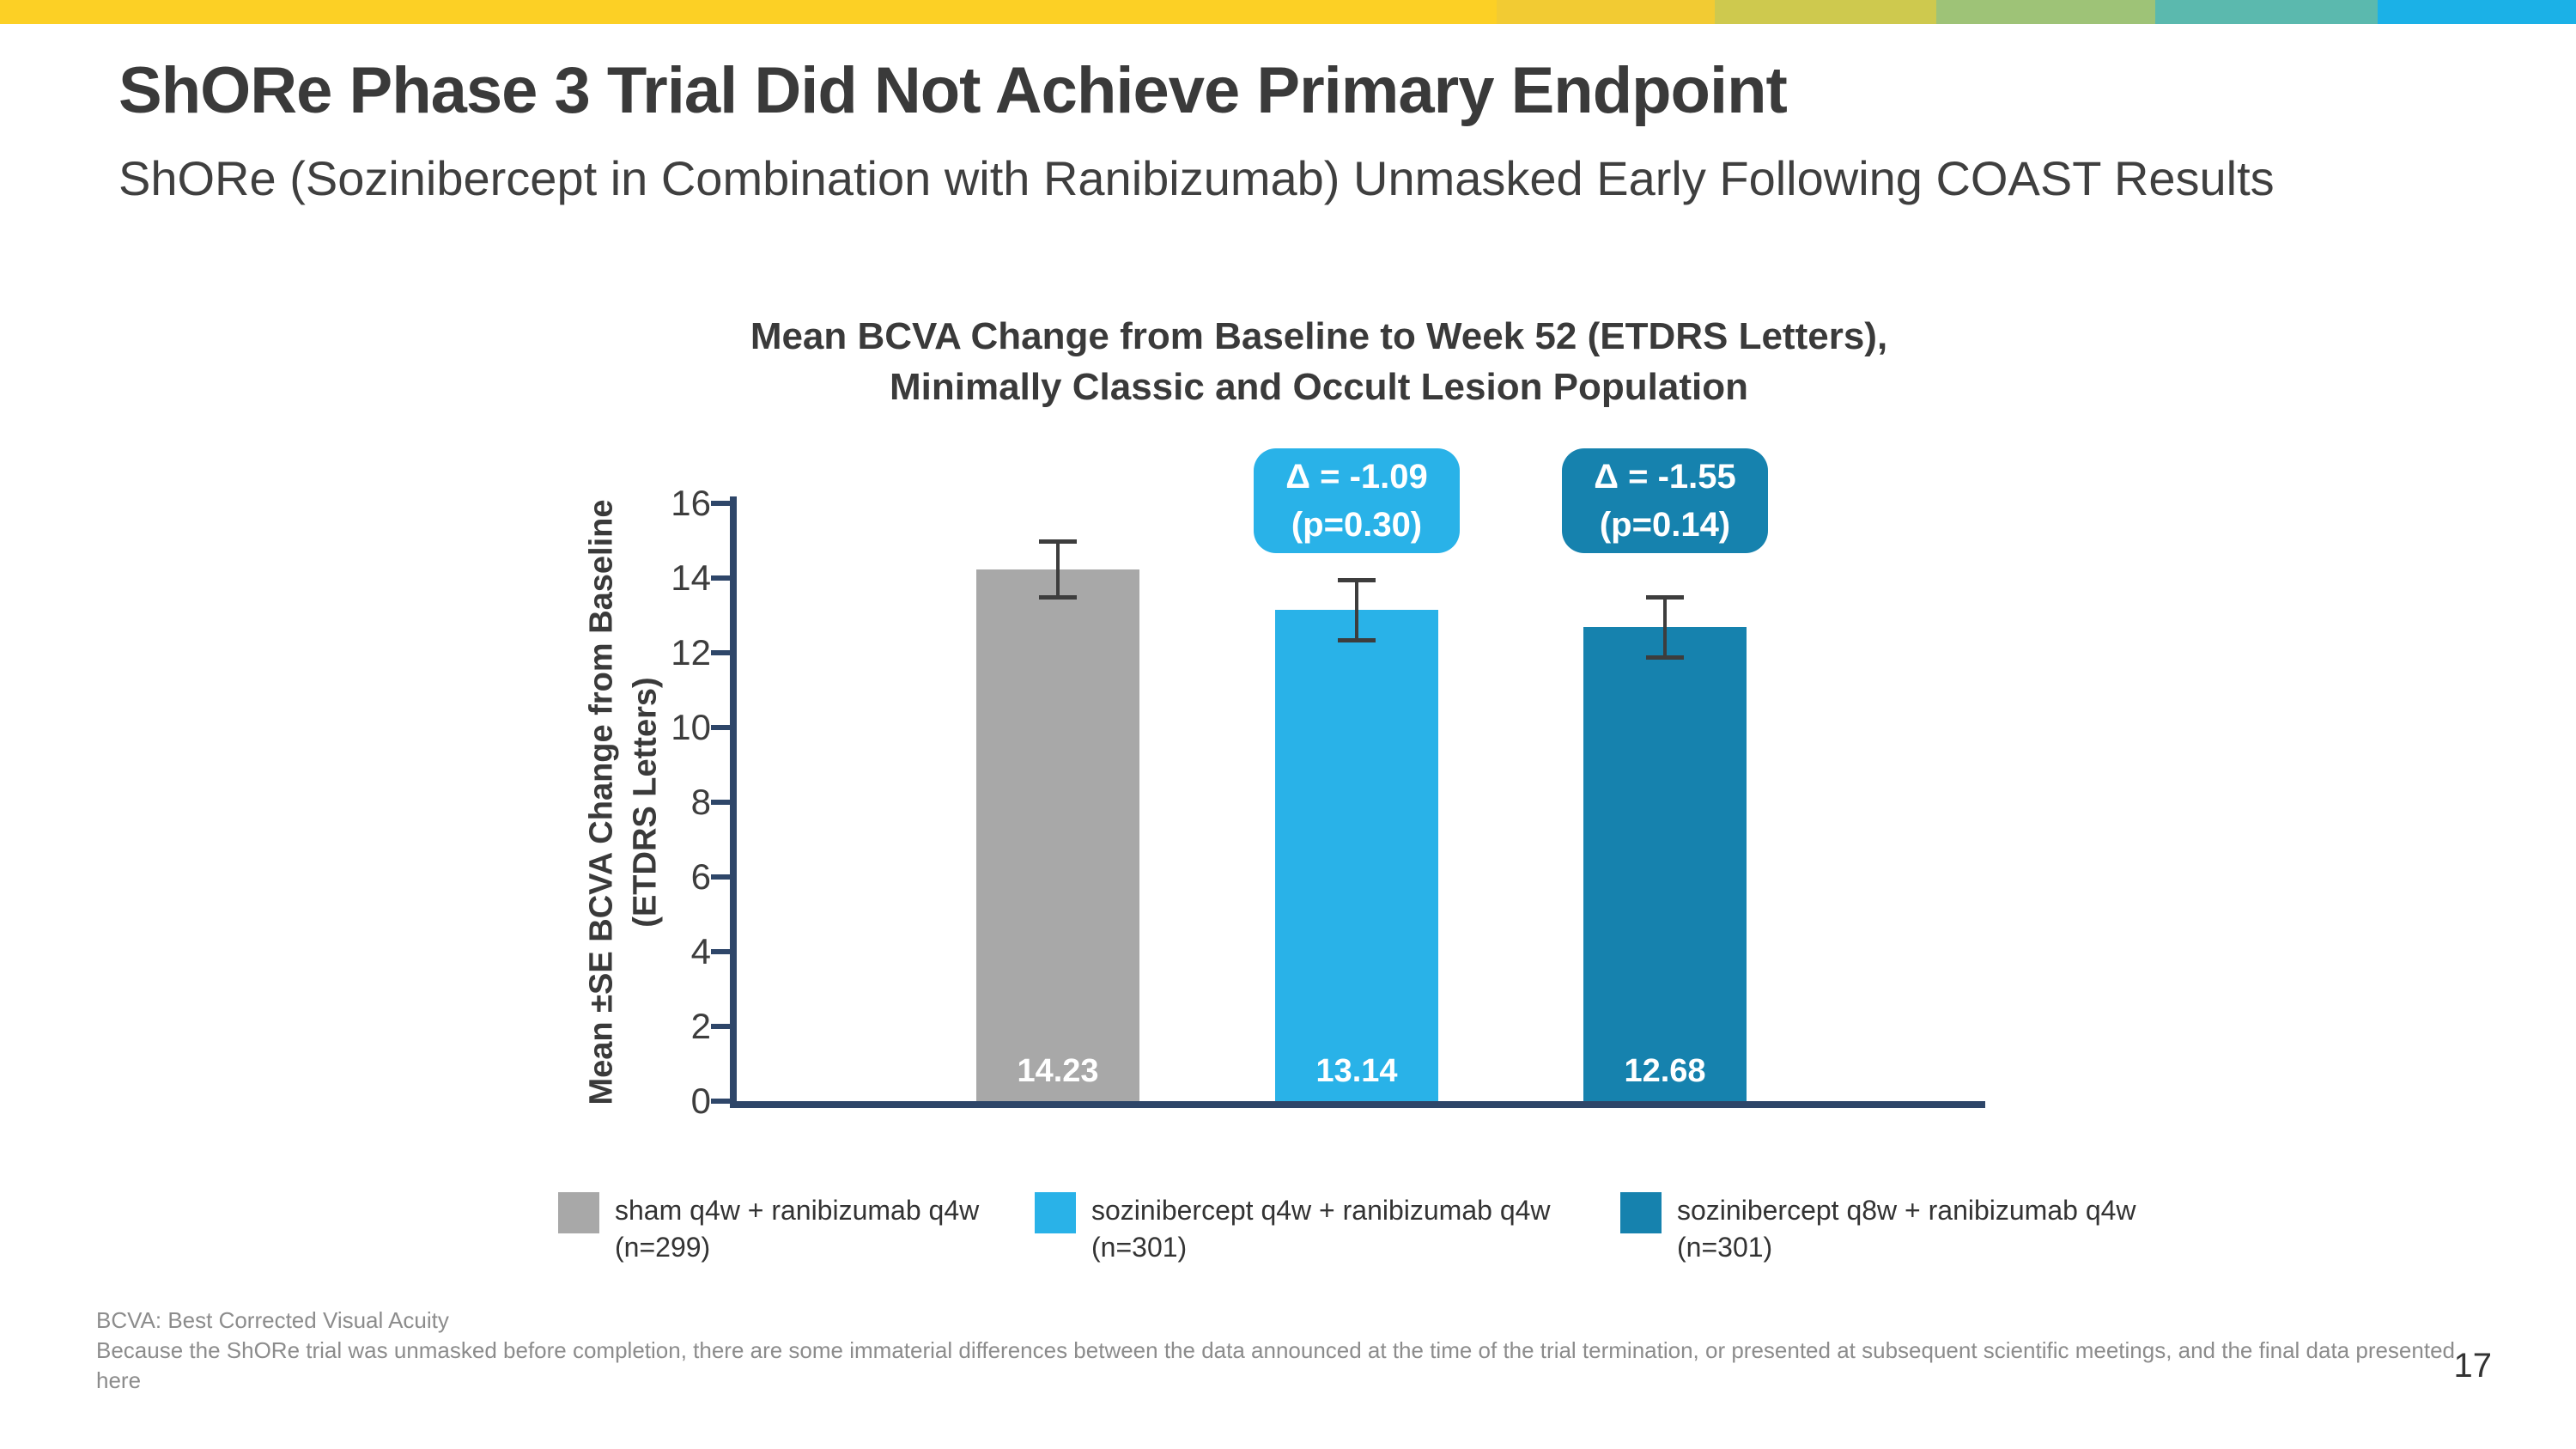 This screenshot has height=1449, width=2576. I want to click on legend-label-line1: sozinibercept q8w + ranibizumab q4w, so click(1907, 1210).